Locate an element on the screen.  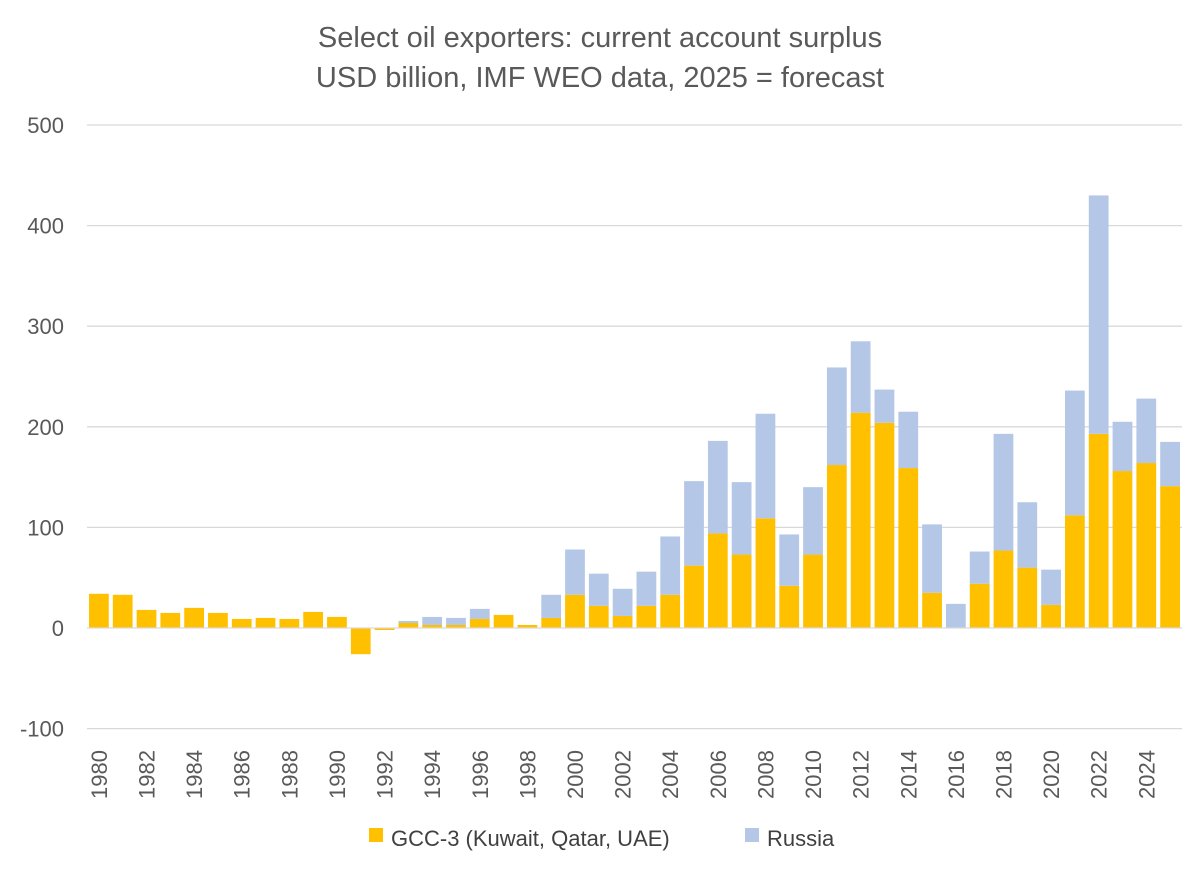
bar-russia-2008 is located at coordinates (765, 466).